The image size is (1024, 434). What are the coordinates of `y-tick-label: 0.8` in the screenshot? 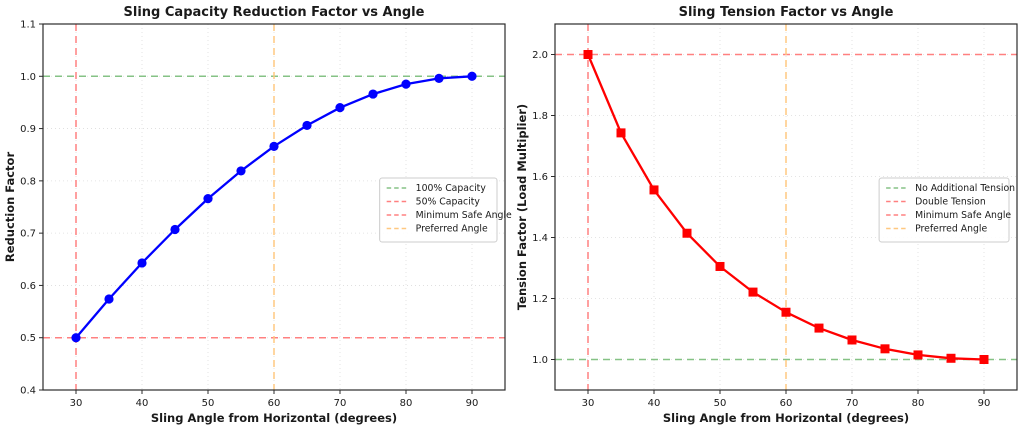 It's located at (28, 181).